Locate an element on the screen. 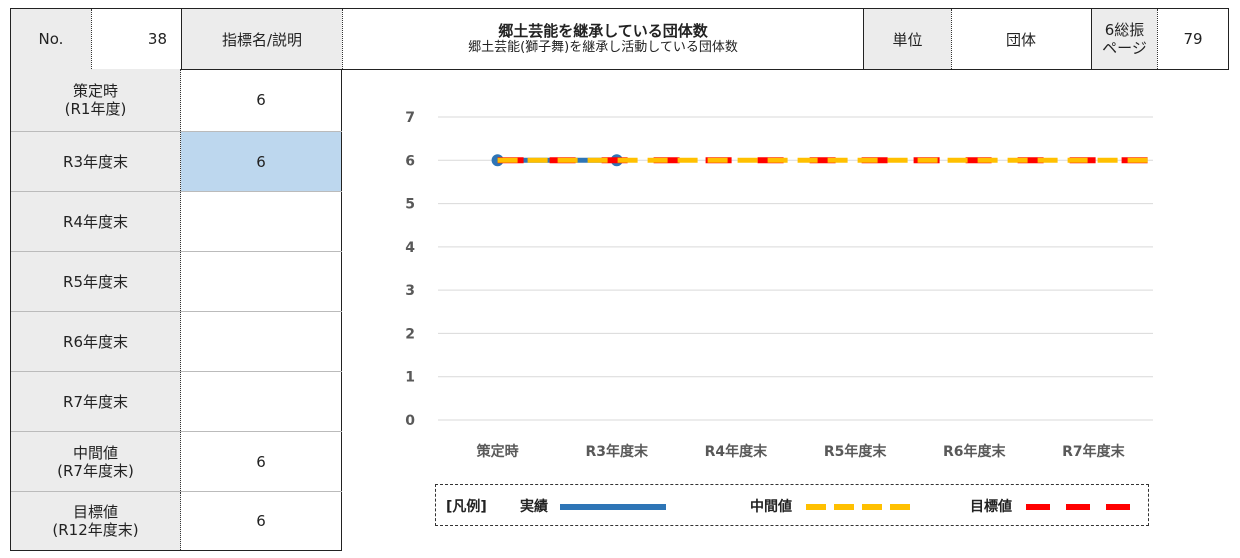 This screenshot has height=558, width=1240. y-tick-label: 7 is located at coordinates (410, 118).